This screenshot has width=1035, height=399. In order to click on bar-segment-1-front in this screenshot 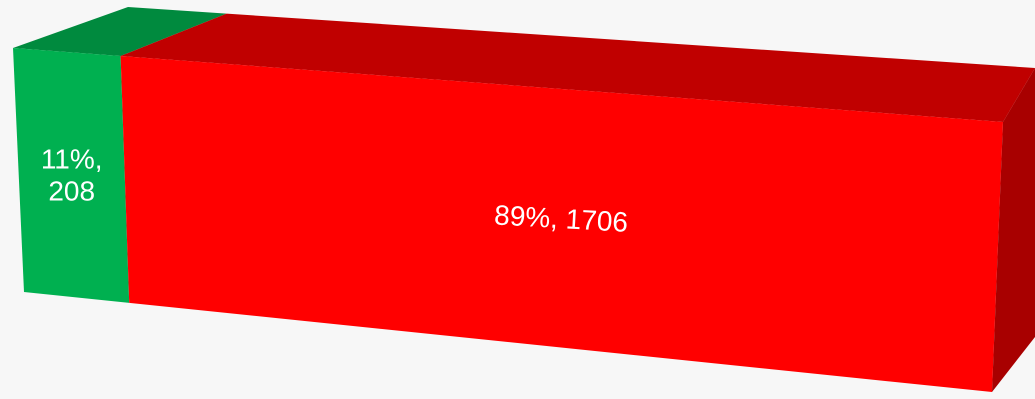, I will do `click(71, 175)`.